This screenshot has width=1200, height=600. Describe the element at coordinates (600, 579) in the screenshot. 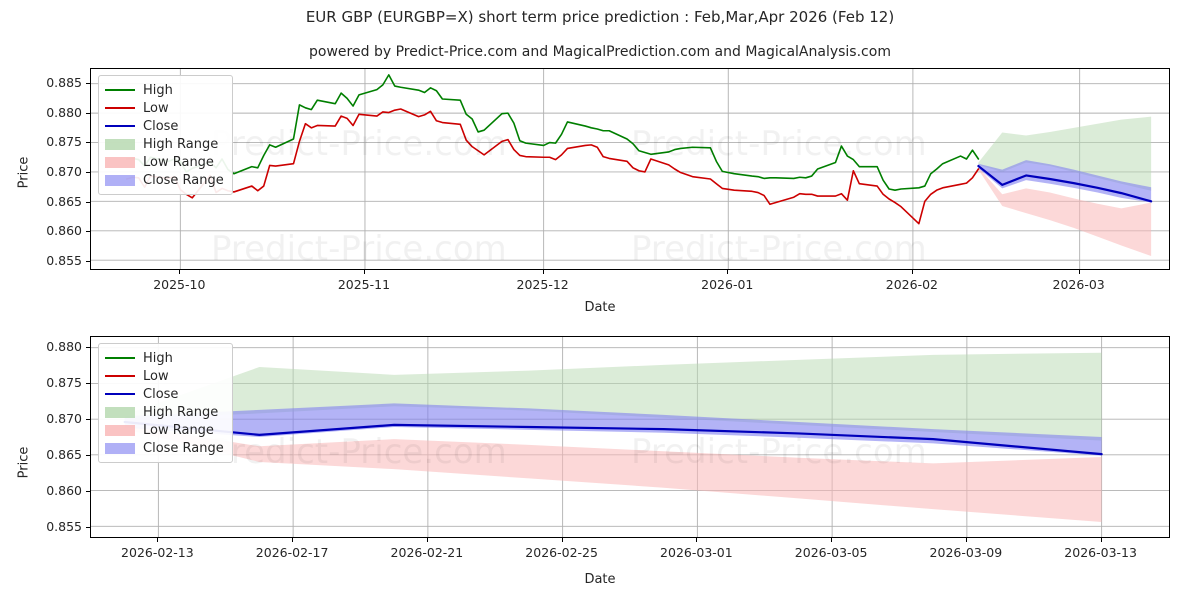

I see `bottom-chart-x-axis-label: Date` at that location.